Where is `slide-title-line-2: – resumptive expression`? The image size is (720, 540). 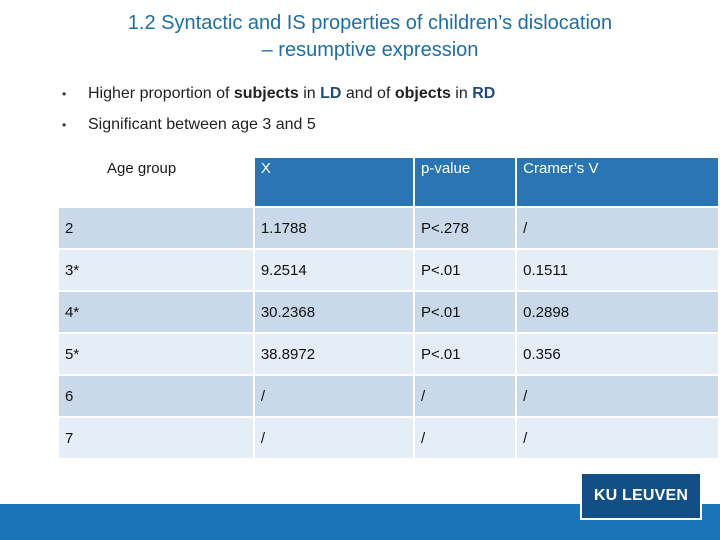 slide-title-line-2: – resumptive expression is located at coordinates (370, 50).